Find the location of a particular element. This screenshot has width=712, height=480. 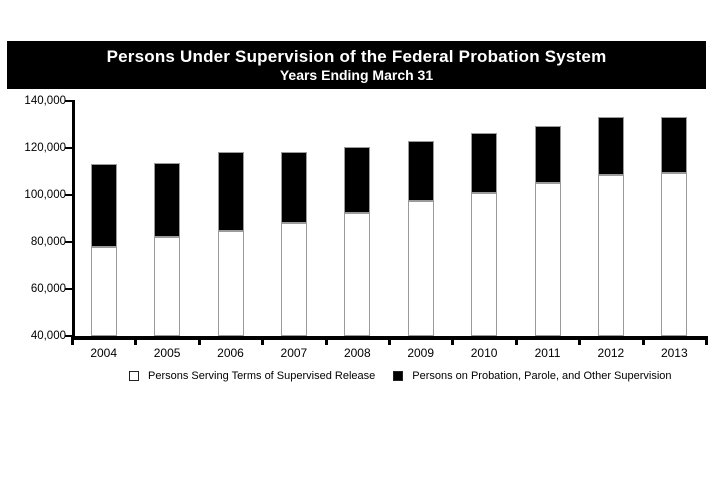

x-axis-category-label: 2012 is located at coordinates (611, 353).